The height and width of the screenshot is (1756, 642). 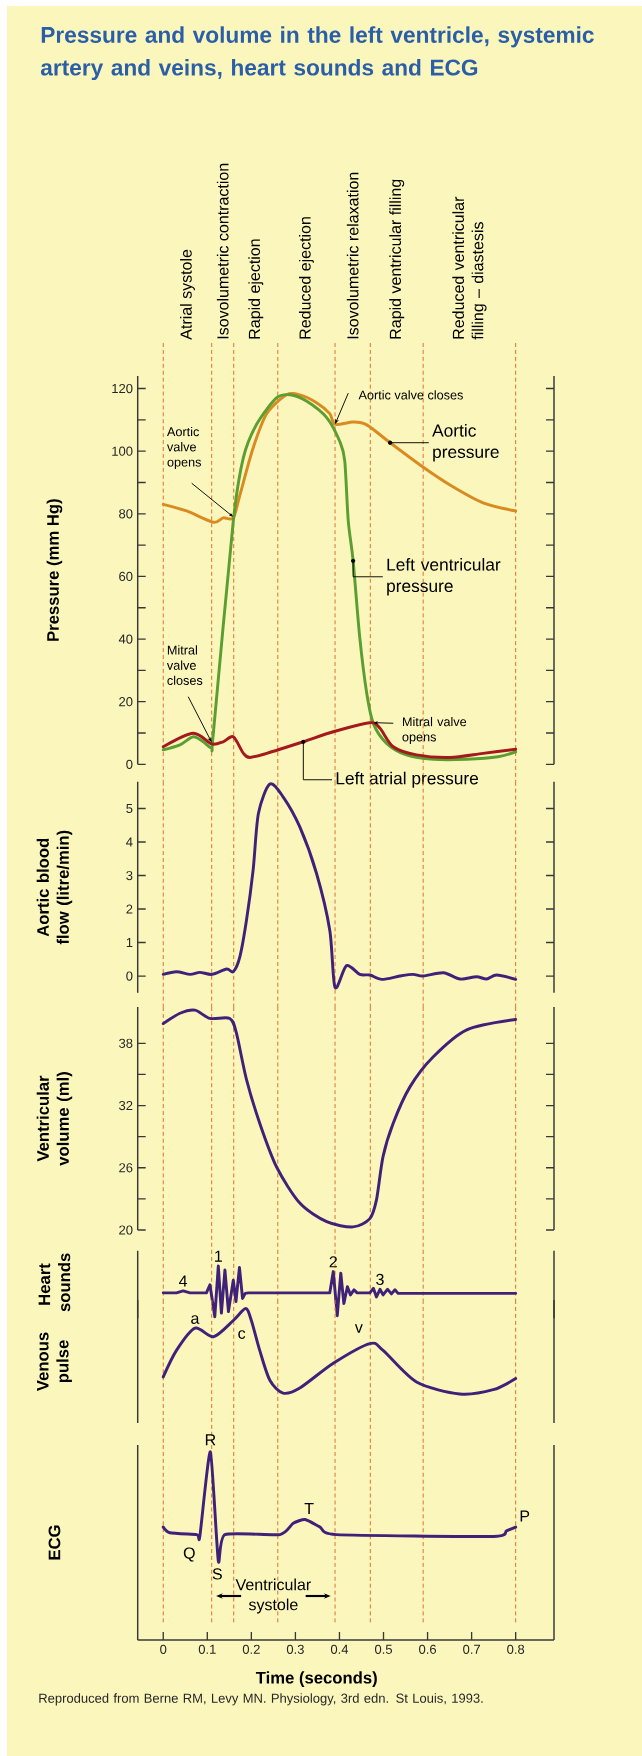 What do you see at coordinates (54, 570) in the screenshot?
I see `y-axis-title: Pressure (mm Hg)` at bounding box center [54, 570].